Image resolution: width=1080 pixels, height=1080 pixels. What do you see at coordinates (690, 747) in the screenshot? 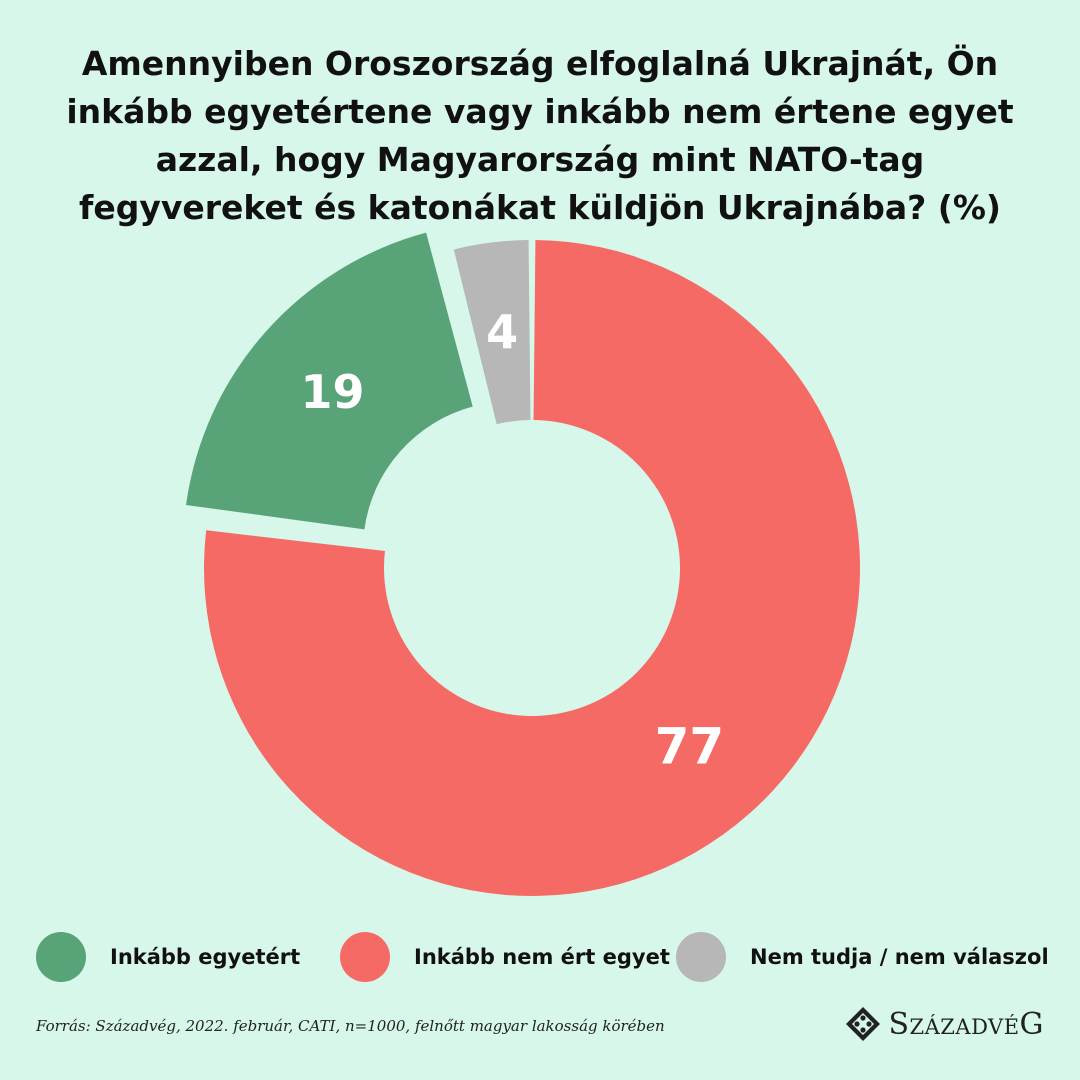
I see `data-label-disagree: 77` at bounding box center [690, 747].